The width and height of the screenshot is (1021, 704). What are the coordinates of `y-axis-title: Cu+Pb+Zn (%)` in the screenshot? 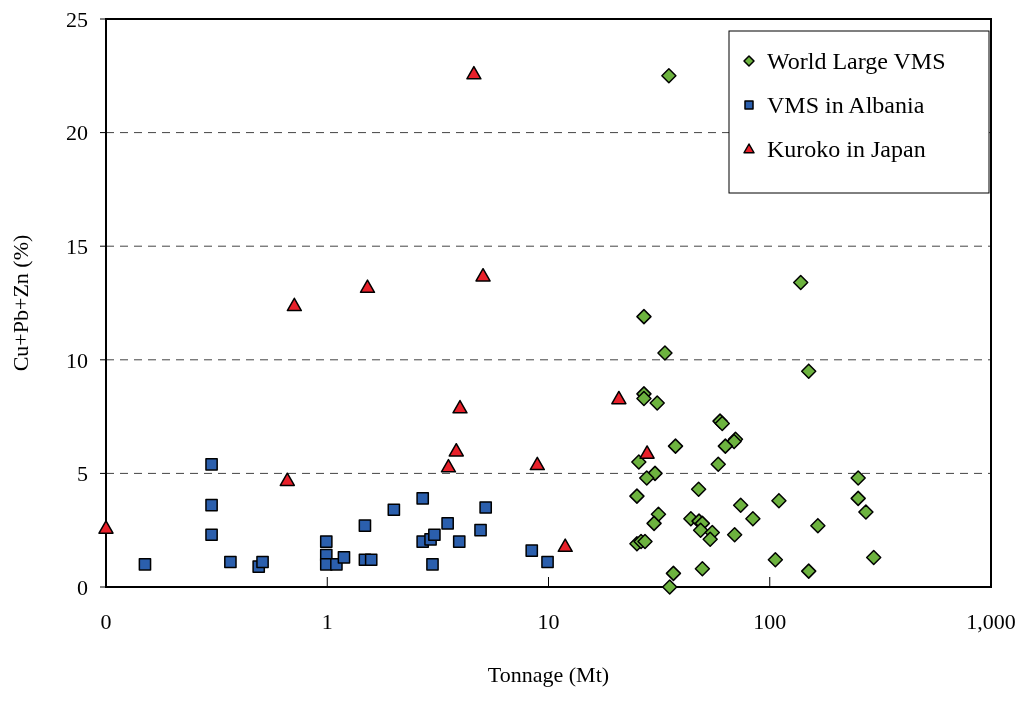 It's located at (20, 303).